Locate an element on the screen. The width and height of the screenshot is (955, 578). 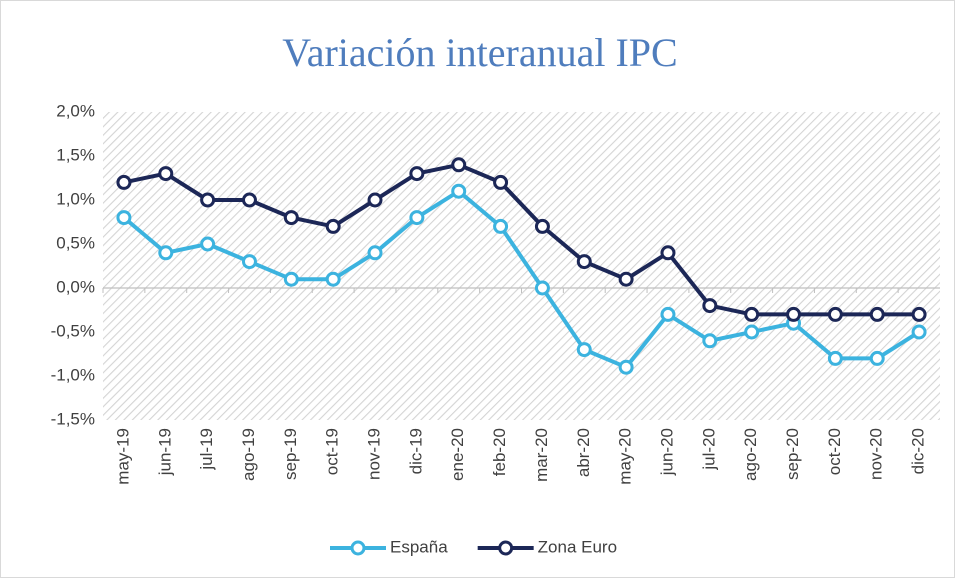
y-tick-label: 0,5% is located at coordinates (75, 242).